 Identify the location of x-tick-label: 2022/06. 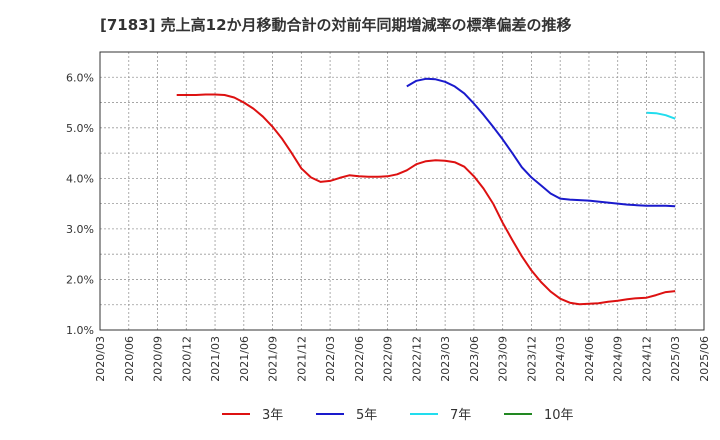
(359, 359).